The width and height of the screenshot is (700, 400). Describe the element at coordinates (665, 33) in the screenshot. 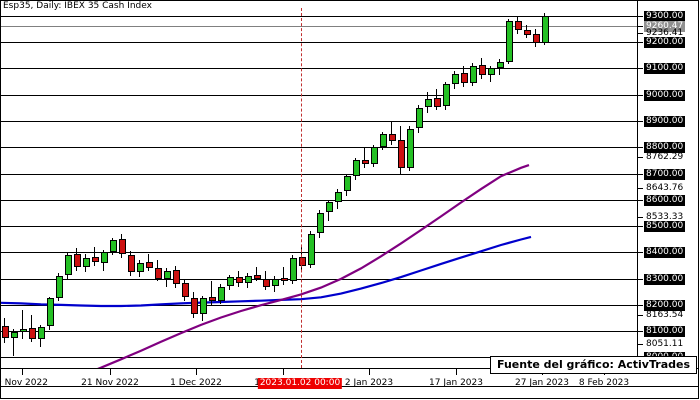

I see `price-level-label: 9236.41` at that location.